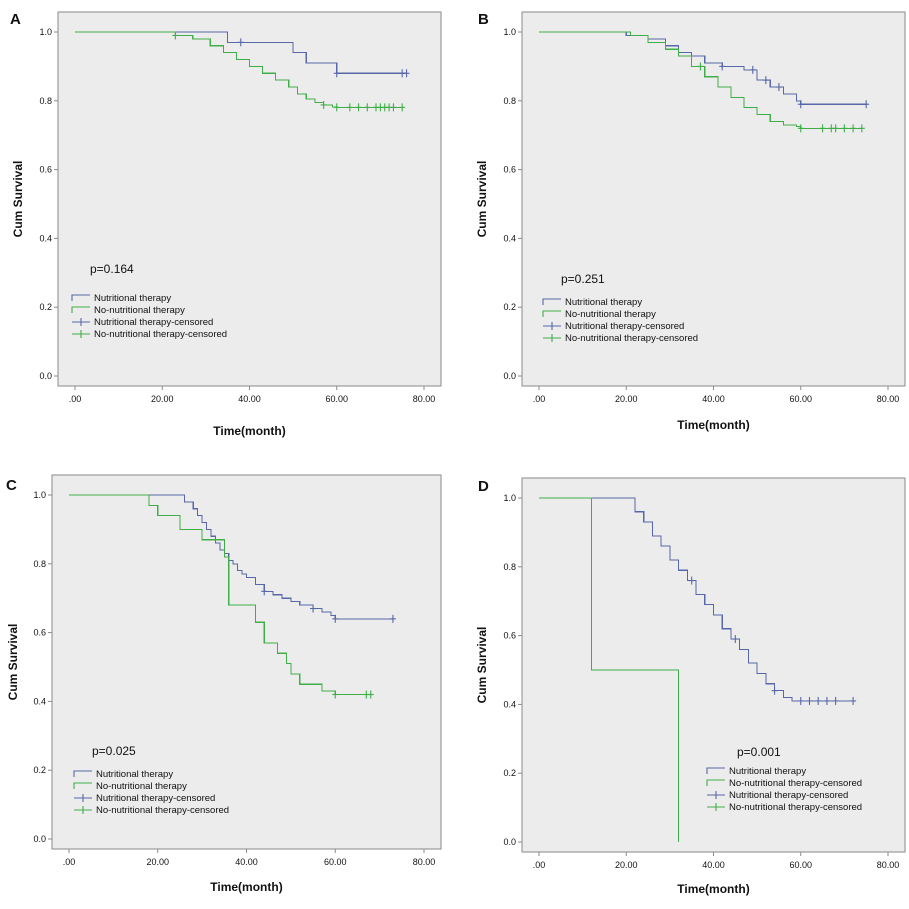  I want to click on p-value: p=0.001, so click(759, 752).